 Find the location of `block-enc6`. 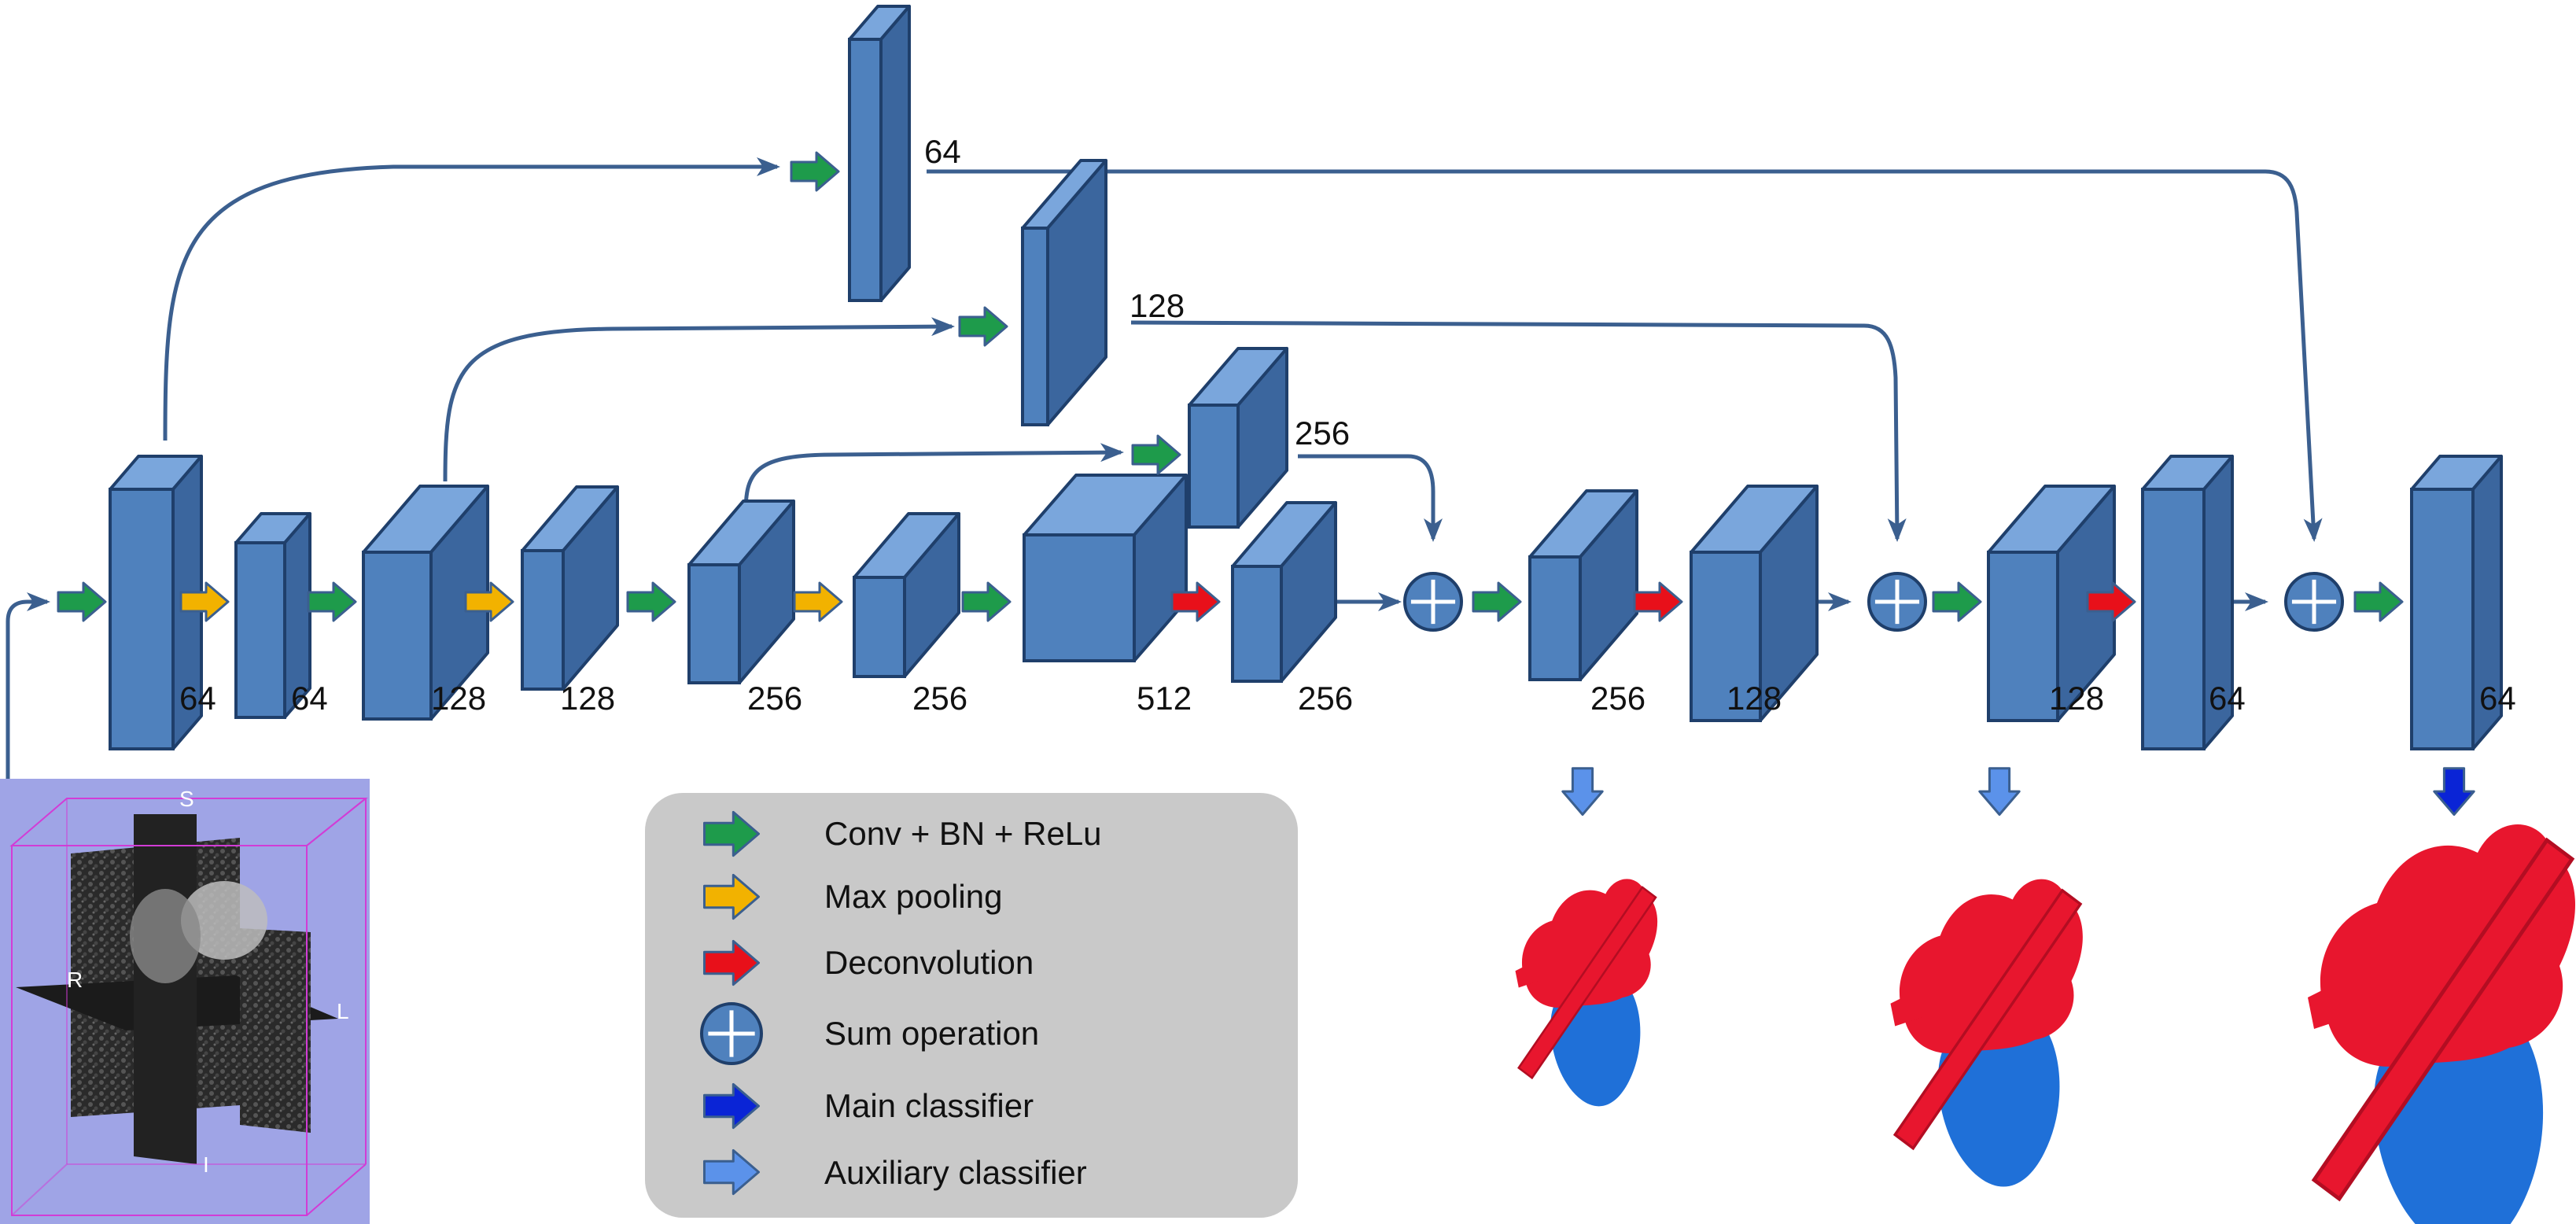

block-enc6 is located at coordinates (907, 595).